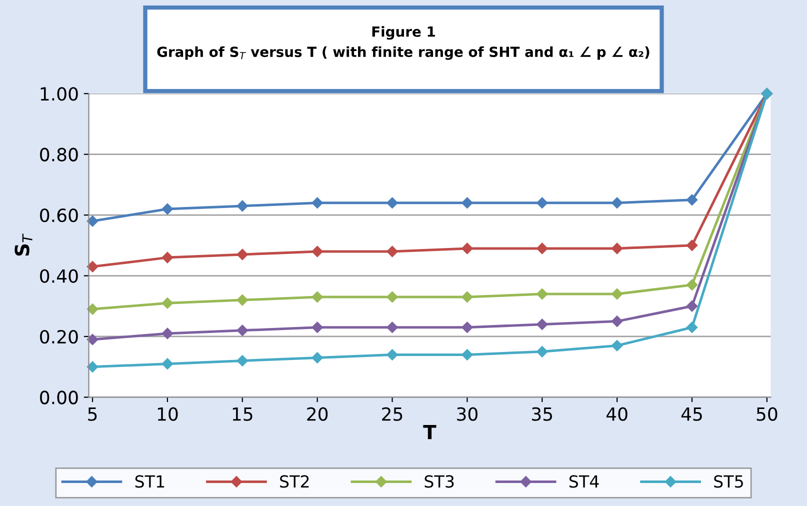 This screenshot has width=807, height=506. What do you see at coordinates (92, 414) in the screenshot?
I see `x-tick-label: 5` at bounding box center [92, 414].